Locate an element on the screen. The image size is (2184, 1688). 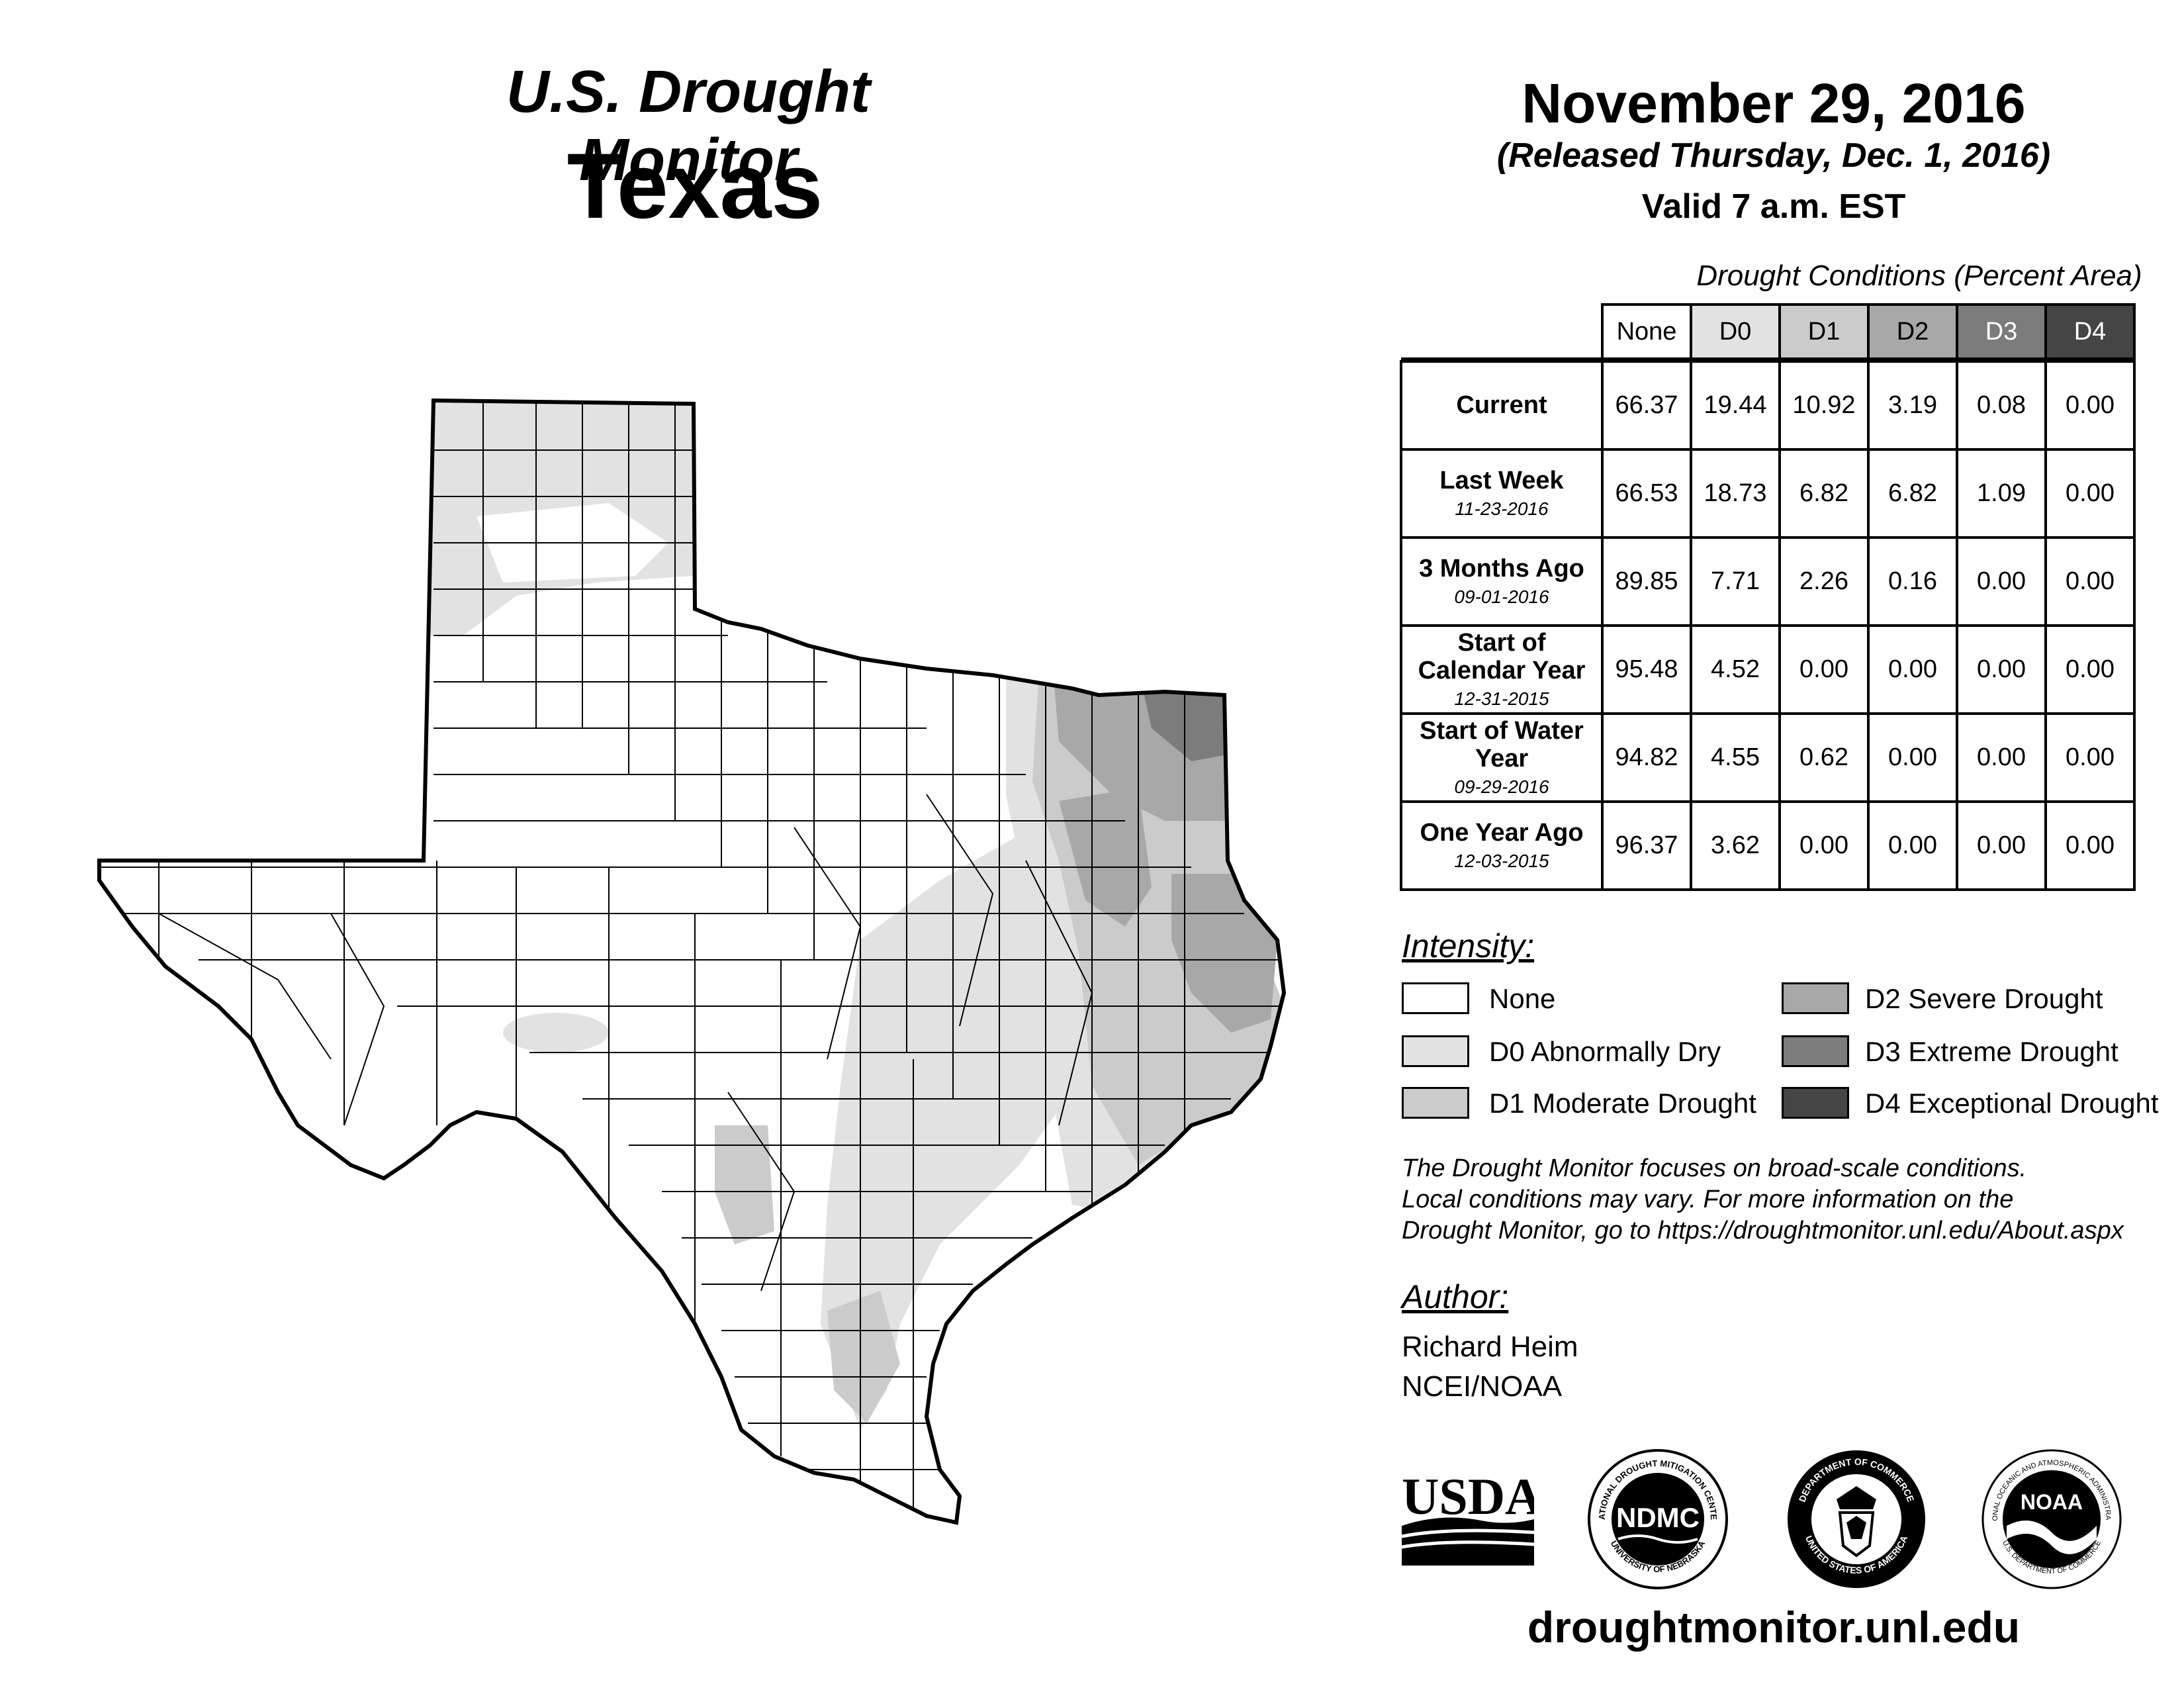
legend-swatch-d2 is located at coordinates (1815, 998).